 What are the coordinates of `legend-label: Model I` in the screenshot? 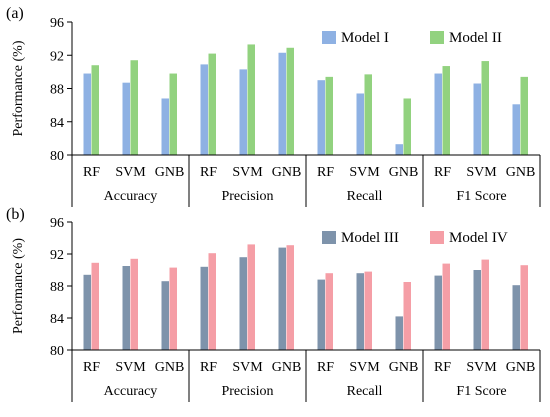 It's located at (365, 38).